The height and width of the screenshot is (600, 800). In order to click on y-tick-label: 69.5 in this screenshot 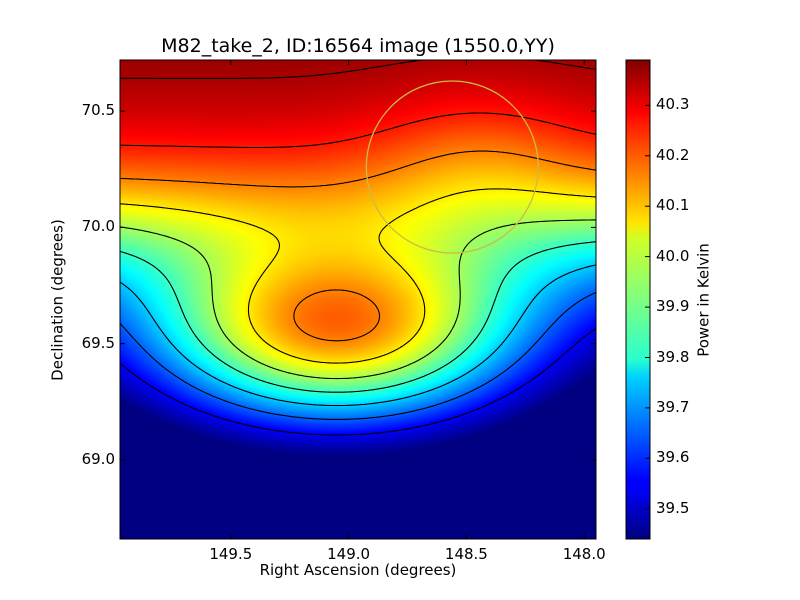, I will do `click(98, 342)`.